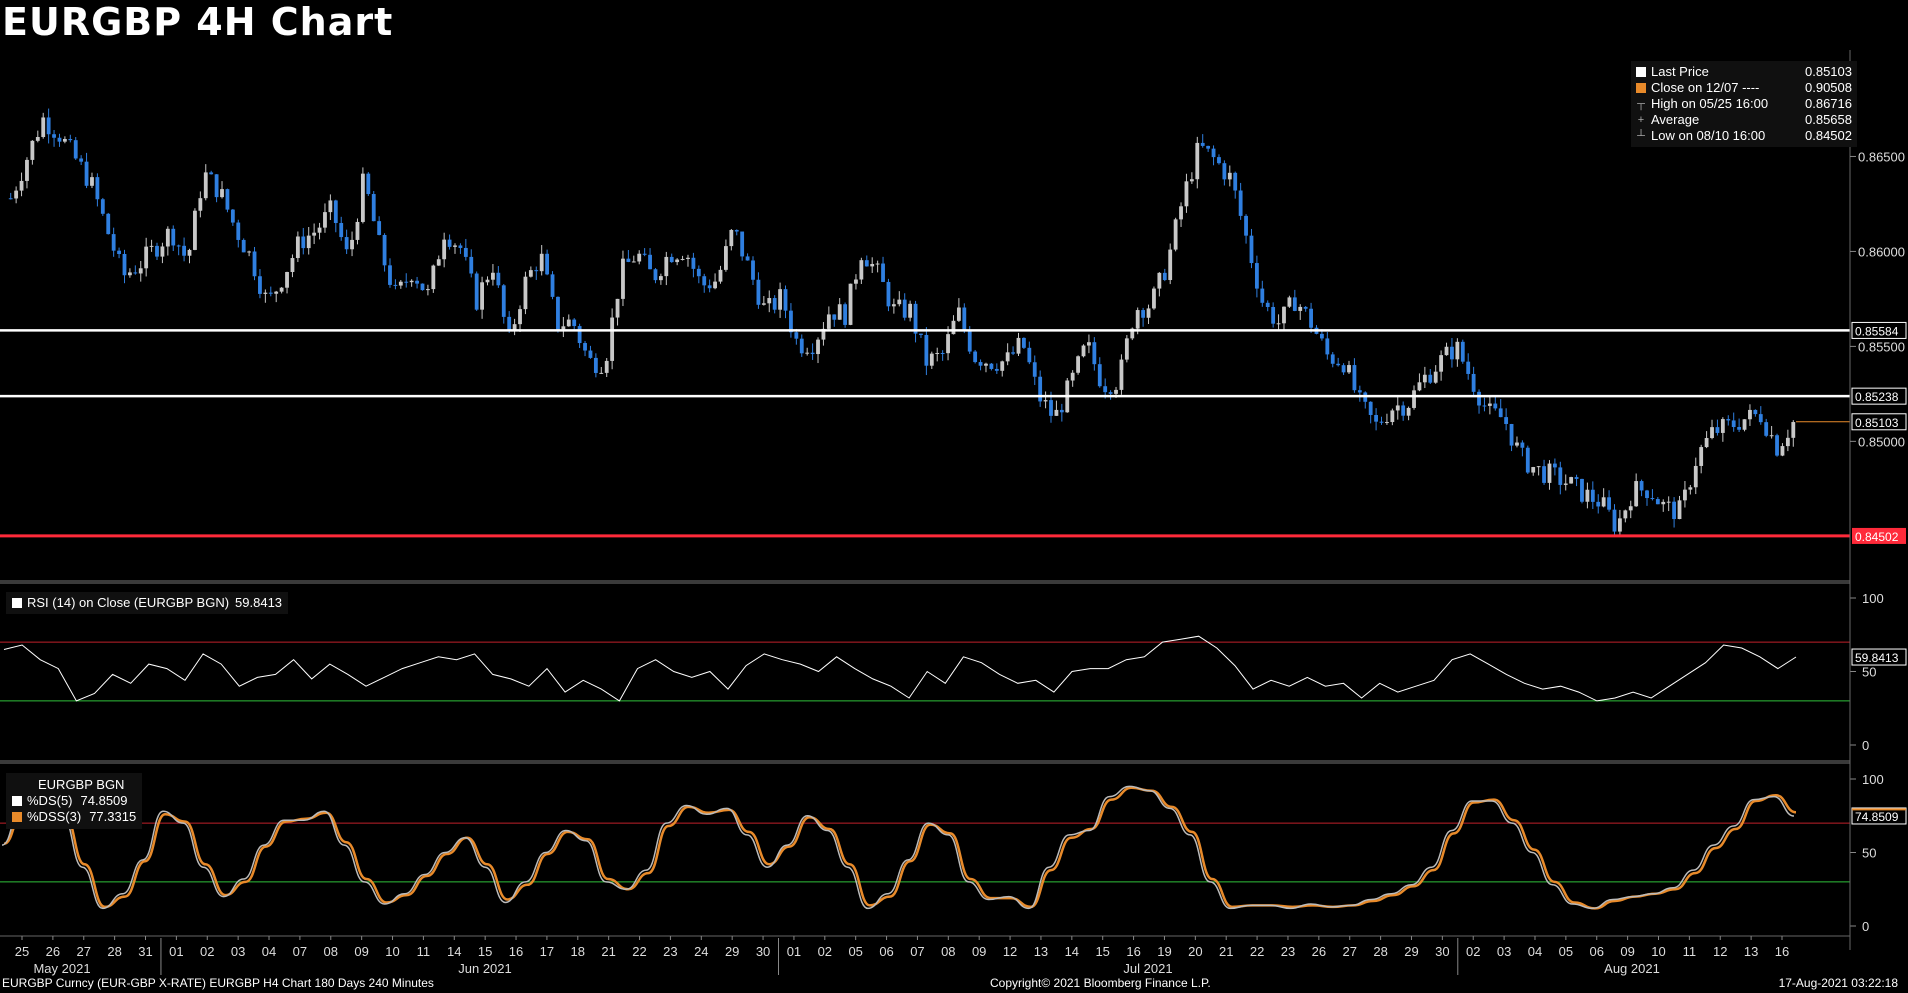 The width and height of the screenshot is (1908, 993). What do you see at coordinates (331, 951) in the screenshot?
I see `x-tick-label: 08` at bounding box center [331, 951].